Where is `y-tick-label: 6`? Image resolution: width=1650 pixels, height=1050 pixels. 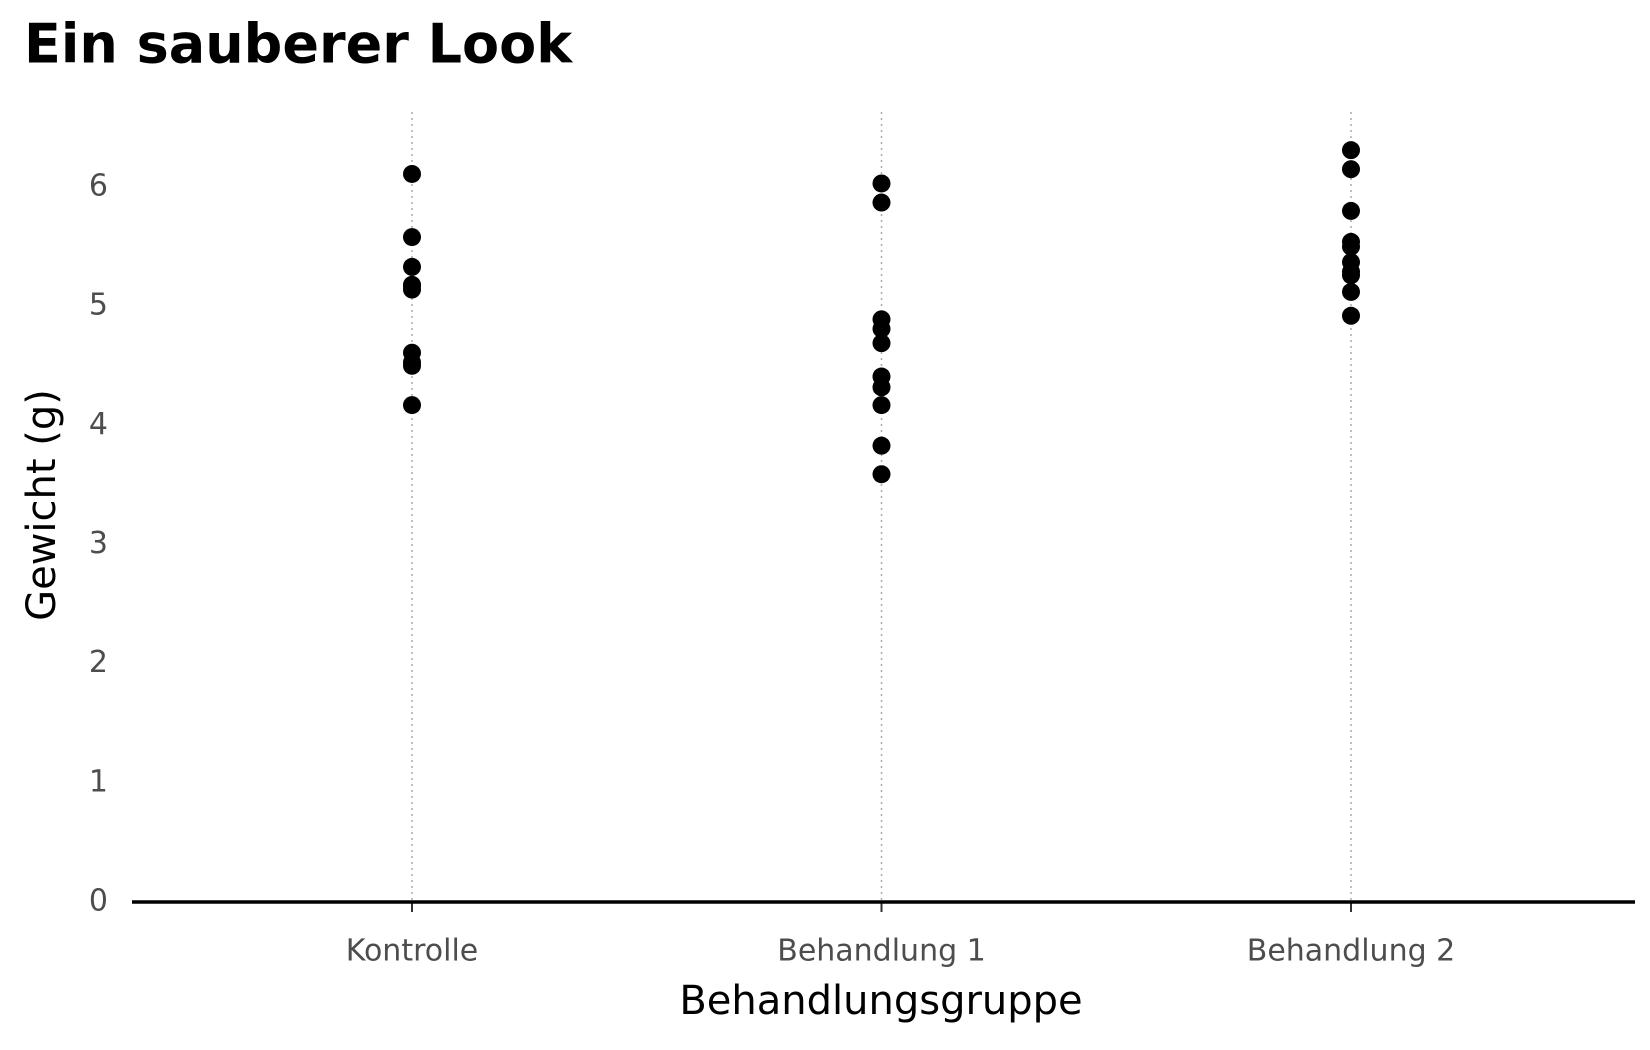
y-tick-label: 6 is located at coordinates (98, 186).